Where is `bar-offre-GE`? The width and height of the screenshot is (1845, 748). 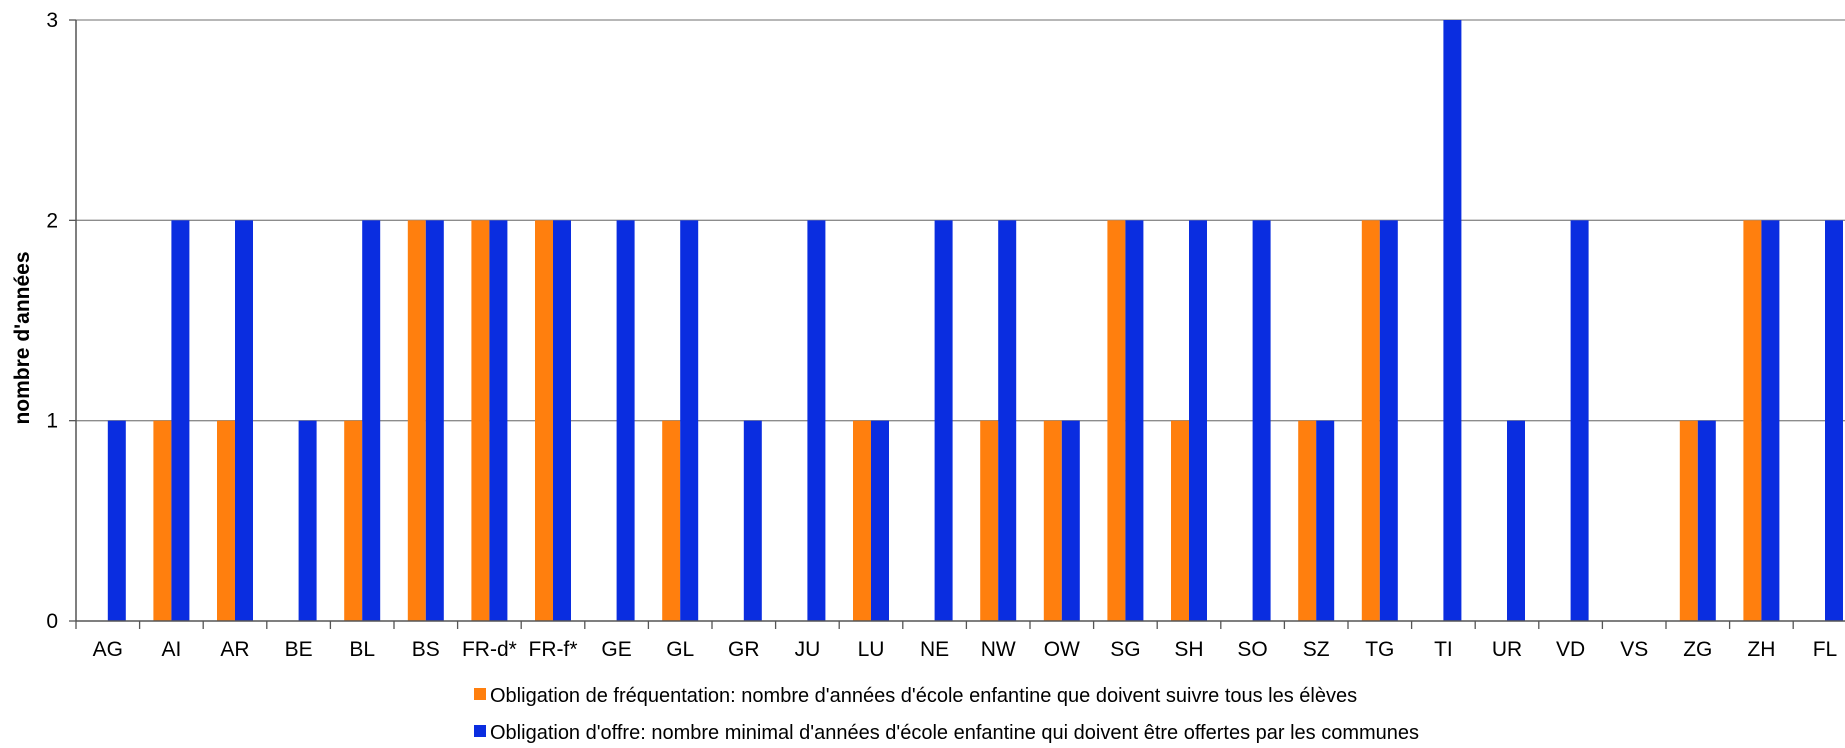 bar-offre-GE is located at coordinates (625, 421).